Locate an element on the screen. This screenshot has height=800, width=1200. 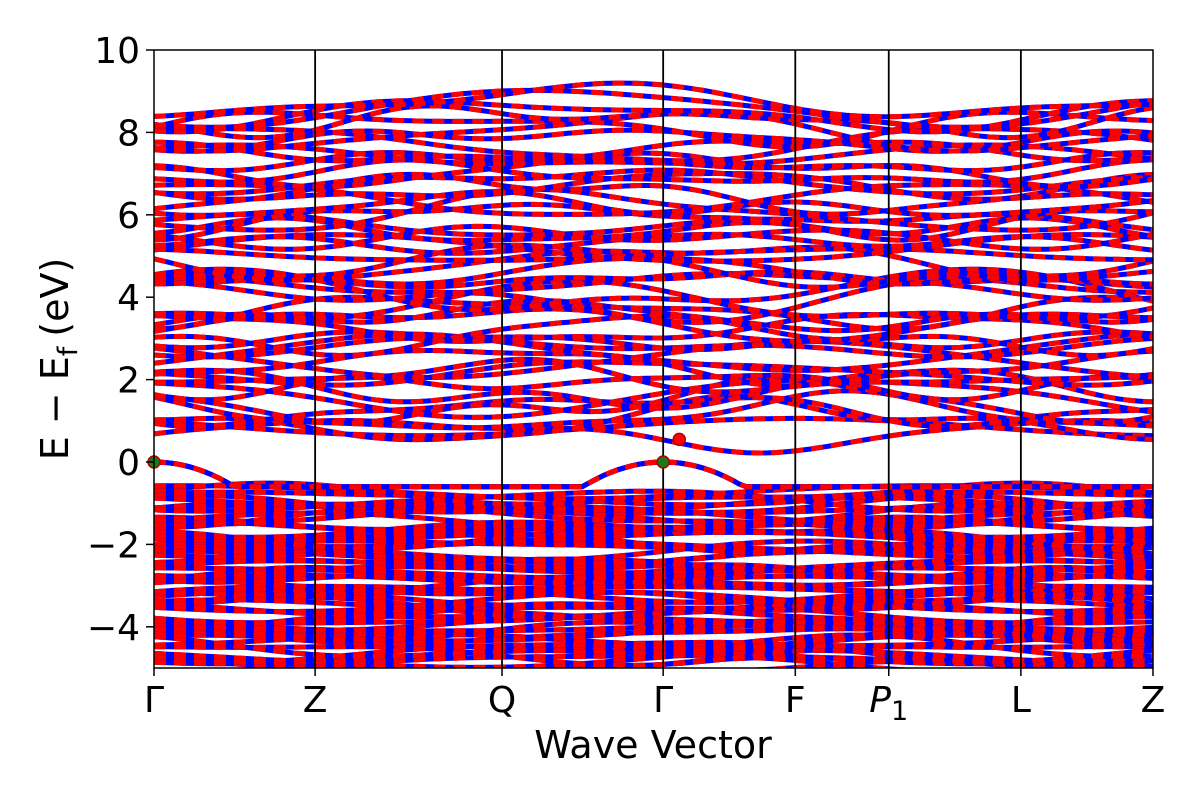
y-axis-label-main: E − E is located at coordinates (55, 408).